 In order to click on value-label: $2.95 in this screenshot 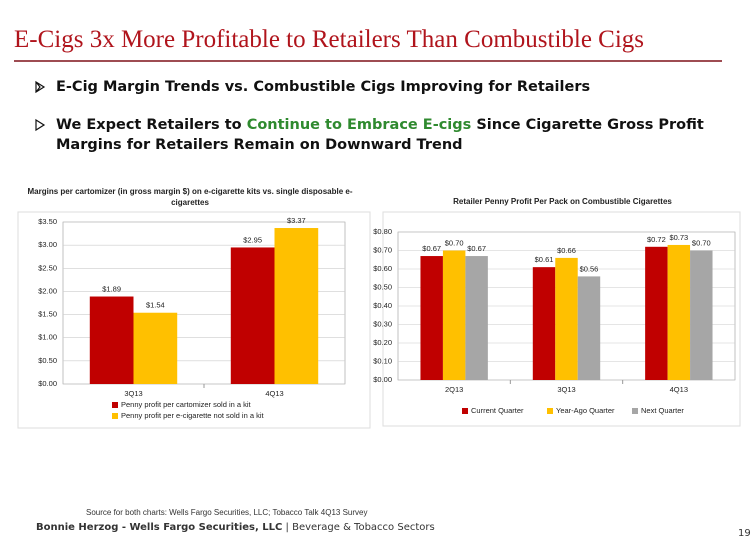, I will do `click(252, 239)`.